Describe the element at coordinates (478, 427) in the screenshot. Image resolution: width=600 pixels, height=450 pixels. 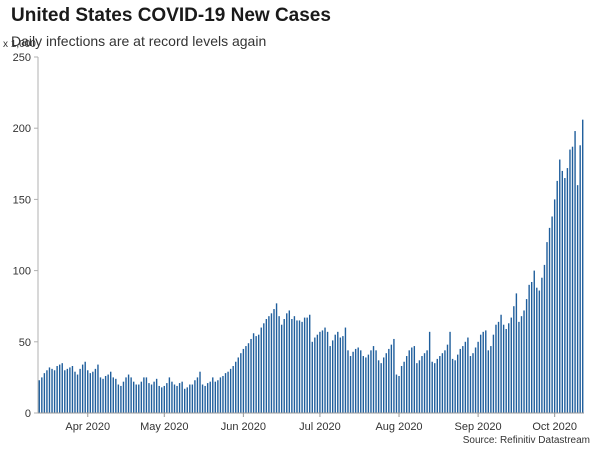
I see `x-tick-label: Sep 2020` at that location.